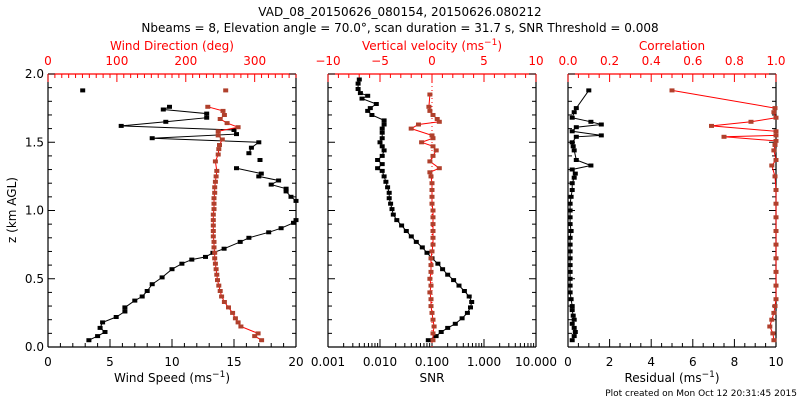 This screenshot has height=400, width=800. I want to click on top-axis-label: Wind Direction (deg), so click(172, 46).